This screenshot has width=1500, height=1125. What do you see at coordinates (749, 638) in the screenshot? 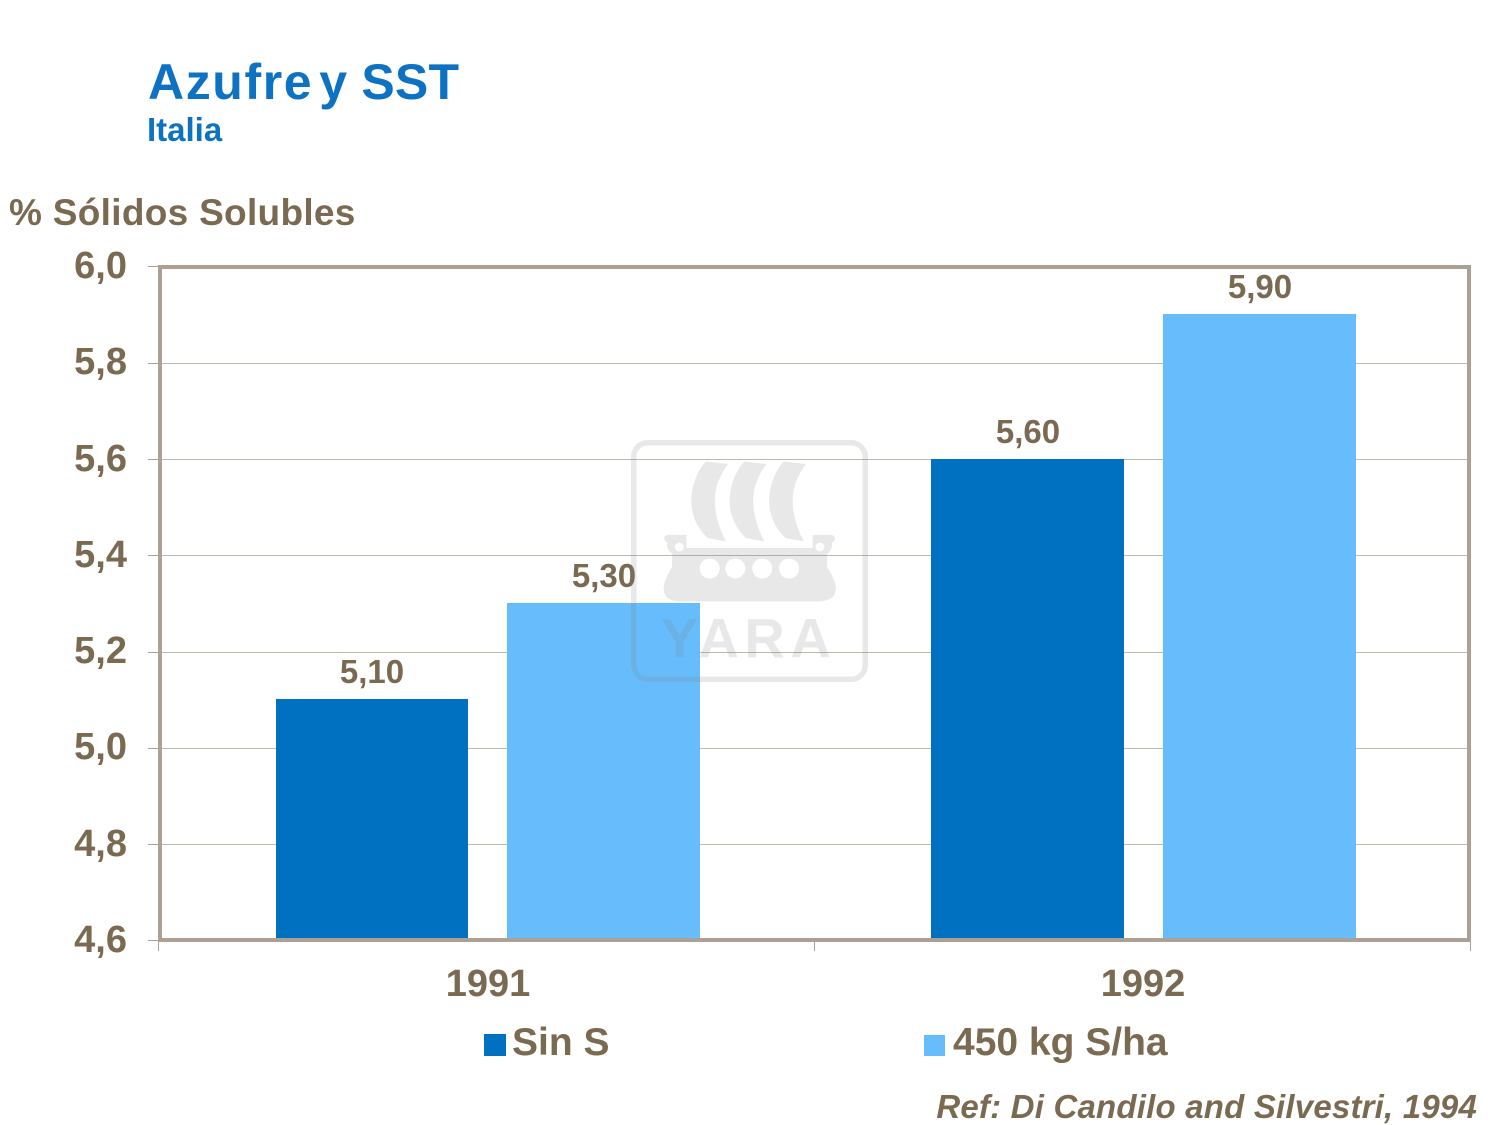
I see `svg-text: YARA` at bounding box center [749, 638].